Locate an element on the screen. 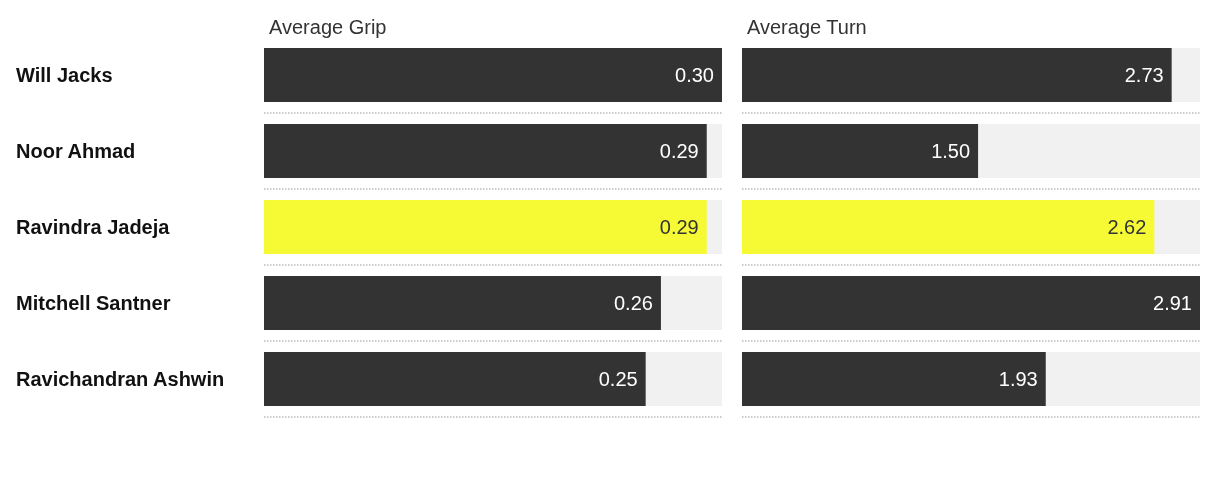  y-tick-label: Noor Ahmad is located at coordinates (76, 151).